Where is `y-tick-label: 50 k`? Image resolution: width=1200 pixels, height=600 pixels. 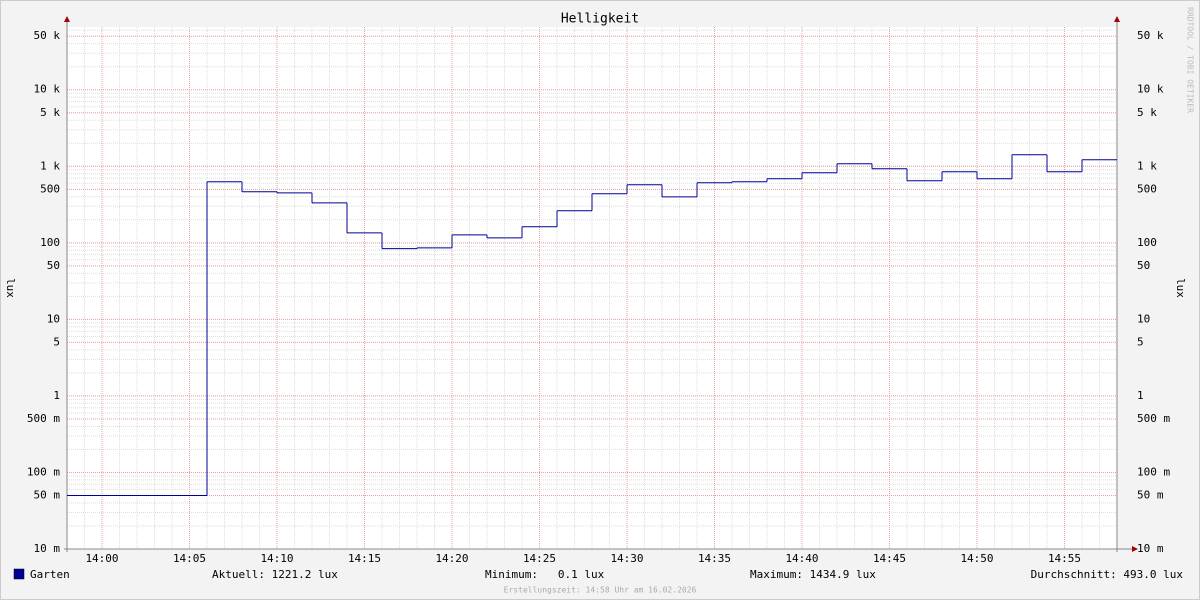 y-tick-label: 50 k is located at coordinates (47, 35).